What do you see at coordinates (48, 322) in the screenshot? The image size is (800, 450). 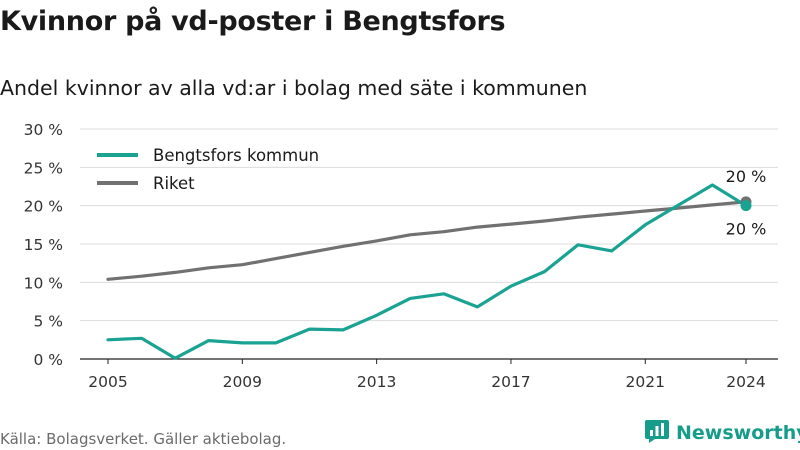 I see `y-tick-label: 5 %` at bounding box center [48, 322].